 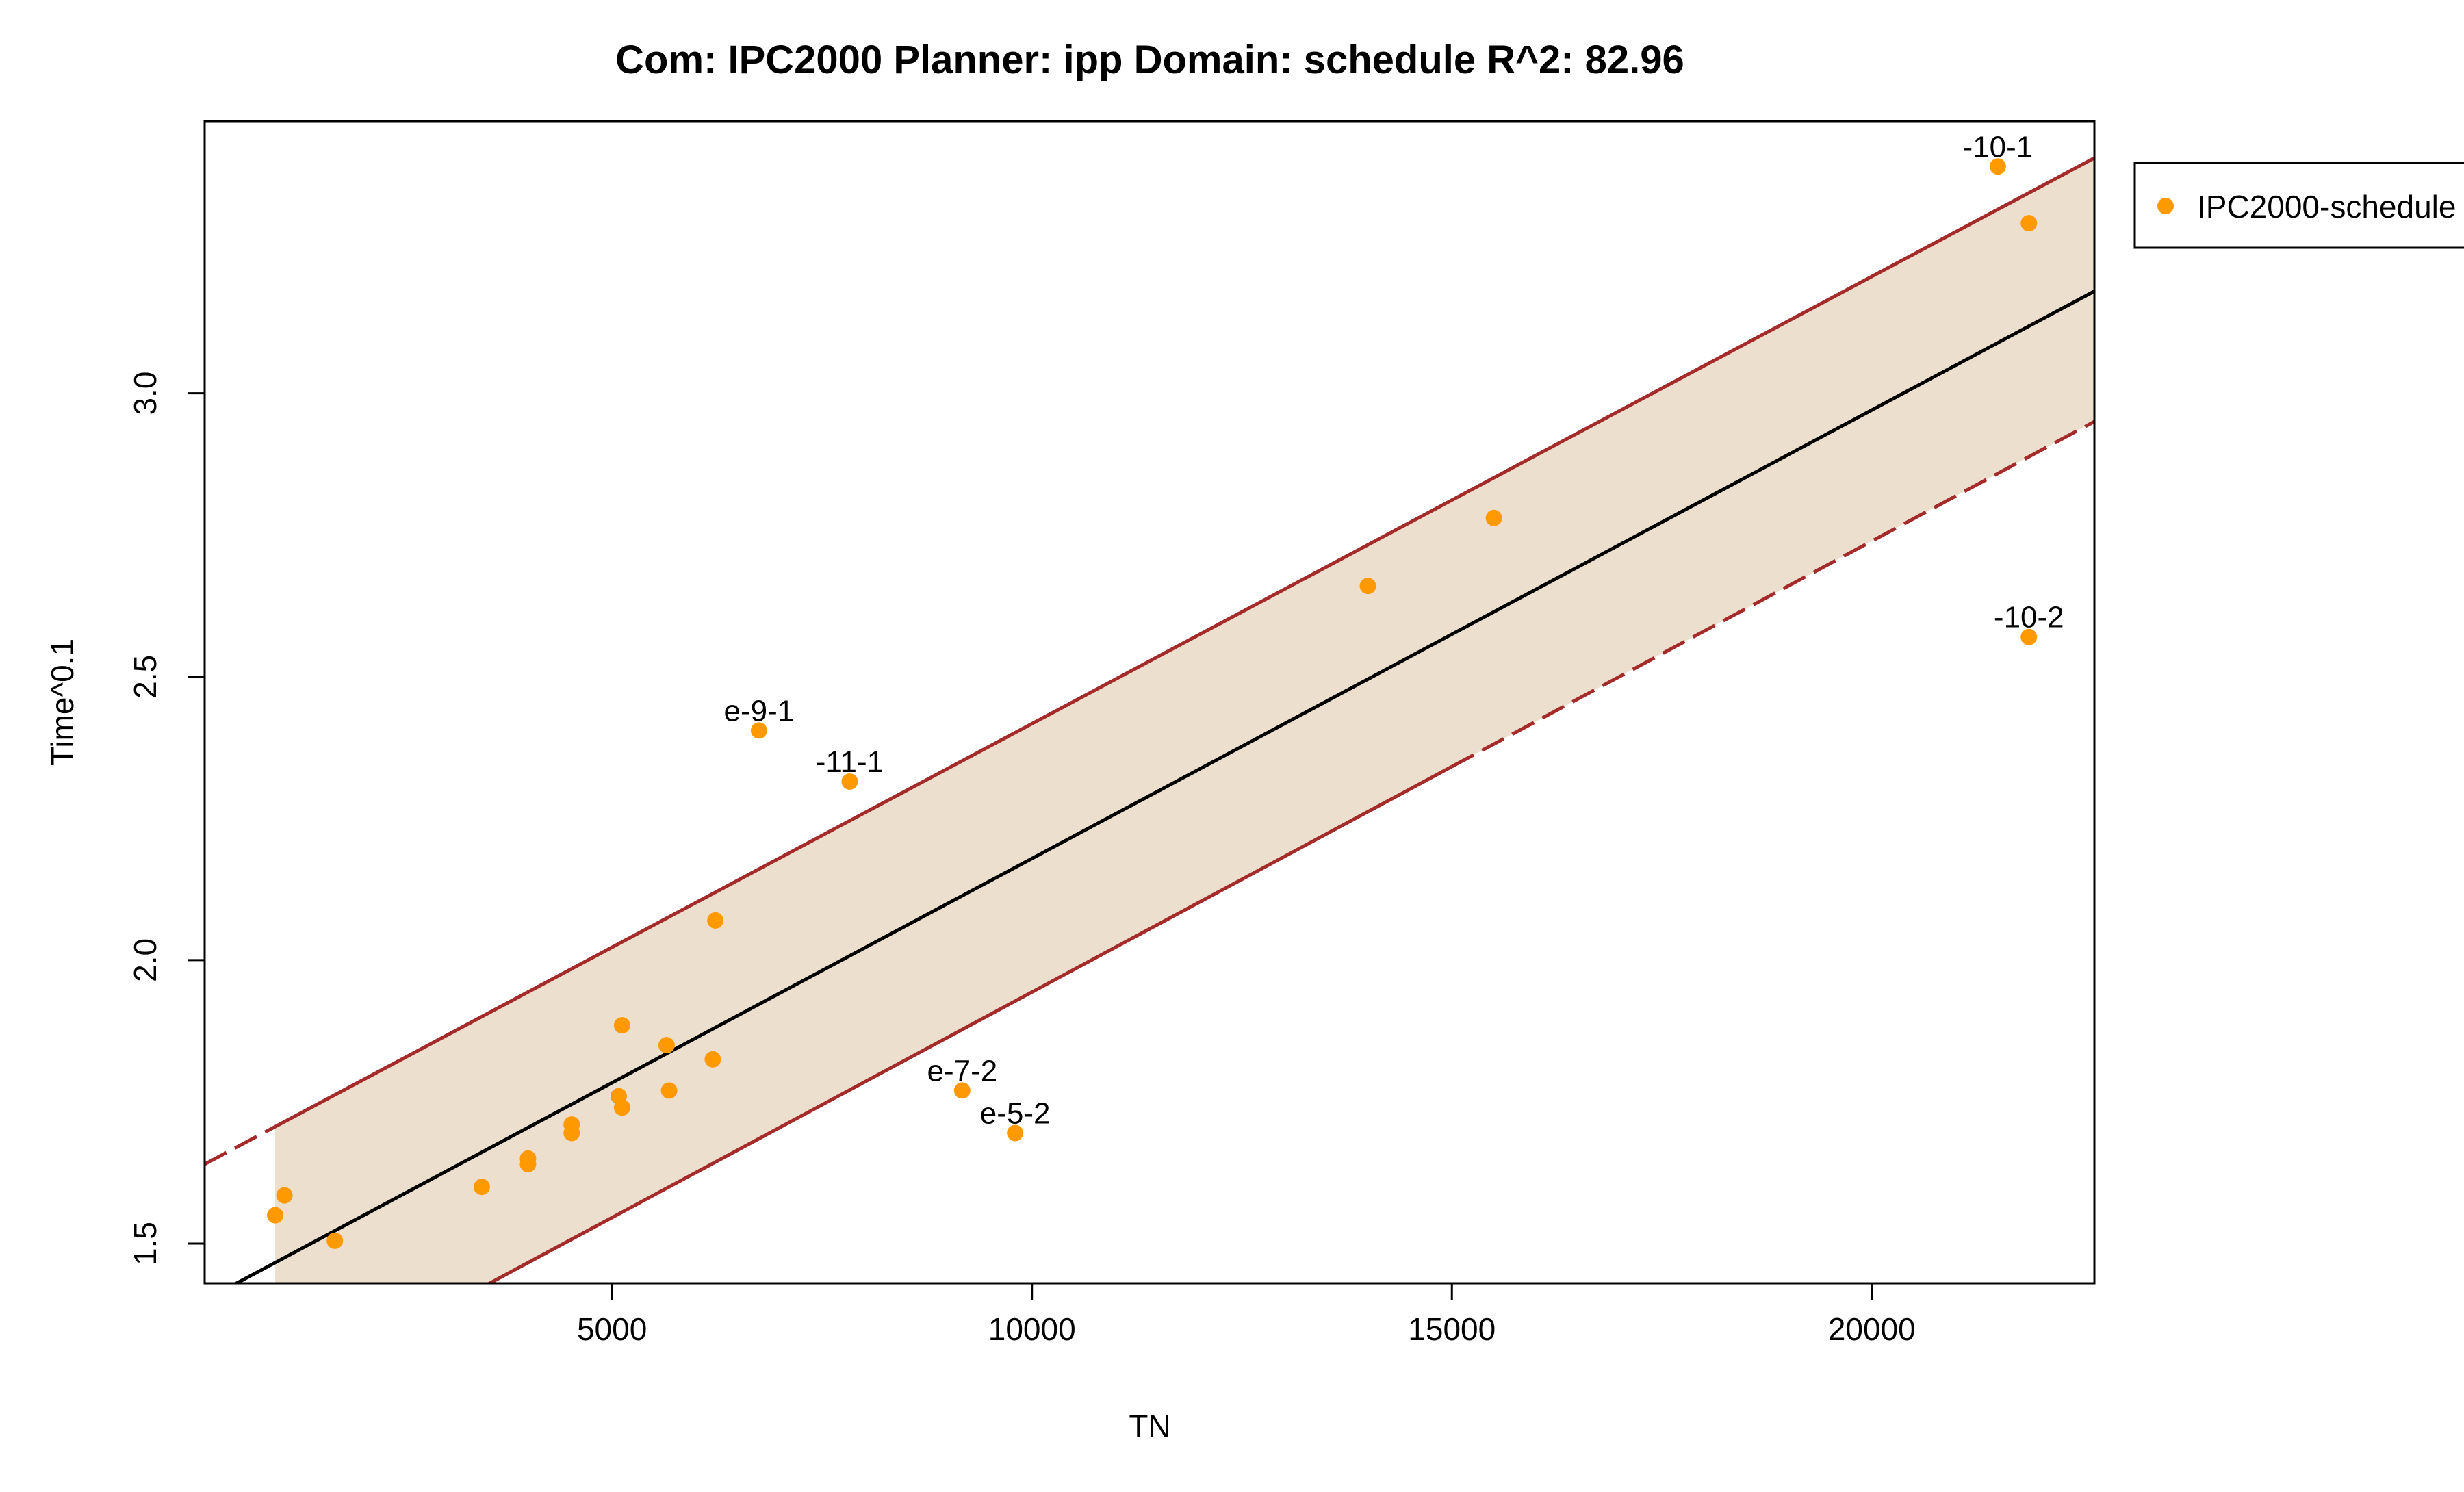 What do you see at coordinates (1246, 1315) in the screenshot?
I see `x-axis: 5000 10000 15000 20000` at bounding box center [1246, 1315].